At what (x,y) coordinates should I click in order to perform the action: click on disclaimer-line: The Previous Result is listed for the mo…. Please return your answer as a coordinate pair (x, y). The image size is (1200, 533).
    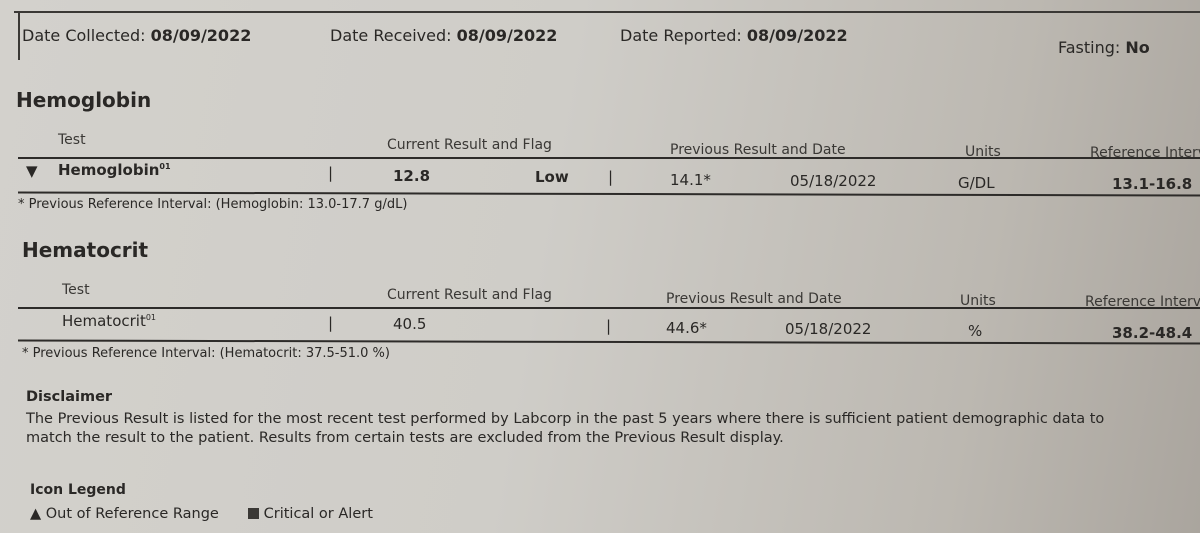
    Looking at the image, I should click on (565, 419).